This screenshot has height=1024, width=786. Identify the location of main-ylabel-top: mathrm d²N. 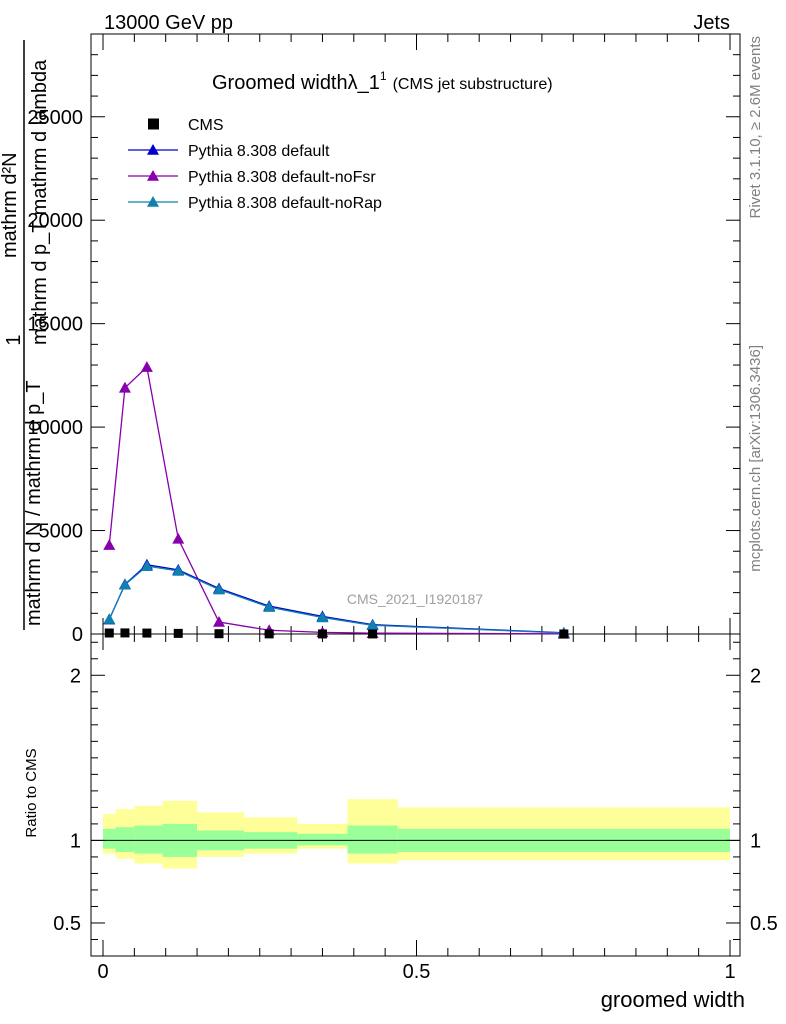
(10, 205).